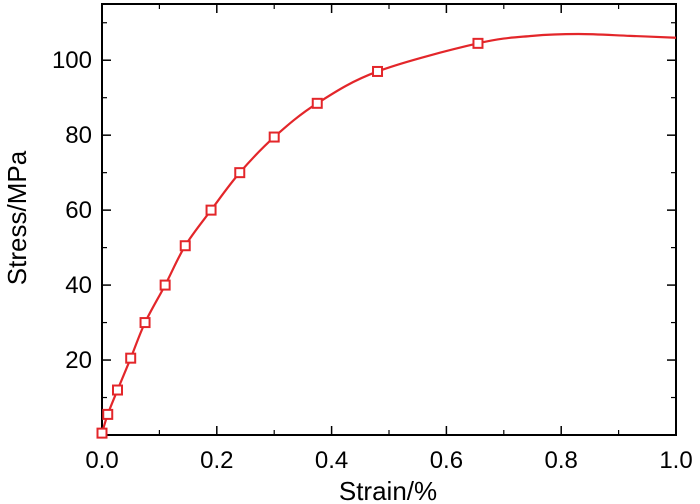 This screenshot has width=700, height=504. What do you see at coordinates (78, 285) in the screenshot?
I see `y-tick-label: 40` at bounding box center [78, 285].